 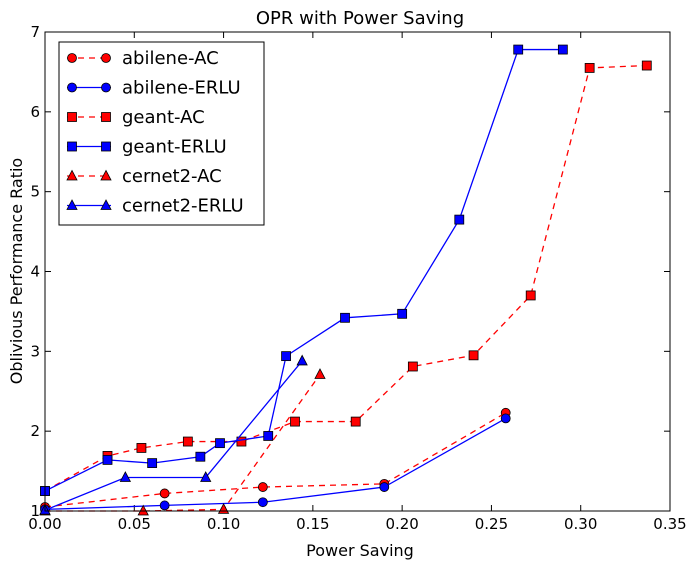 I want to click on x-tick-label: 0.05, so click(x=134, y=524).